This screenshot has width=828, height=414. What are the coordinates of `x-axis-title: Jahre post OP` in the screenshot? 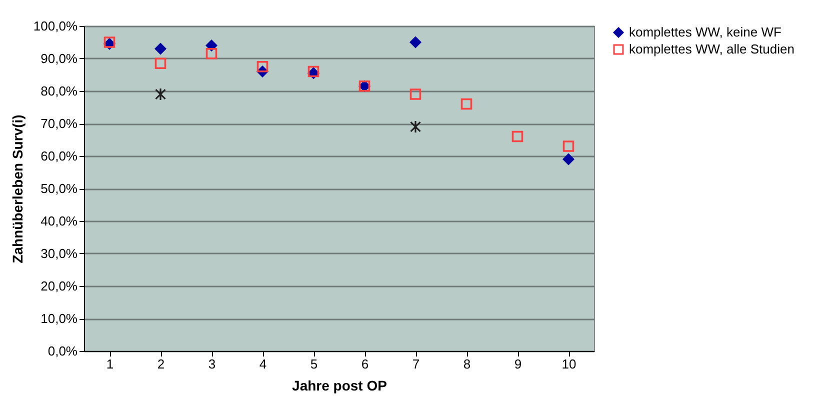 It's located at (339, 386).